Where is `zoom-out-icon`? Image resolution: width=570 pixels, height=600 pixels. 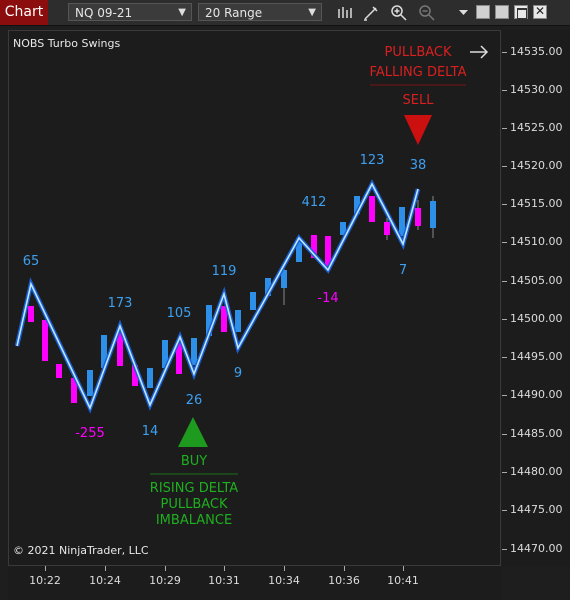
zoom-out-icon is located at coordinates (426, 12).